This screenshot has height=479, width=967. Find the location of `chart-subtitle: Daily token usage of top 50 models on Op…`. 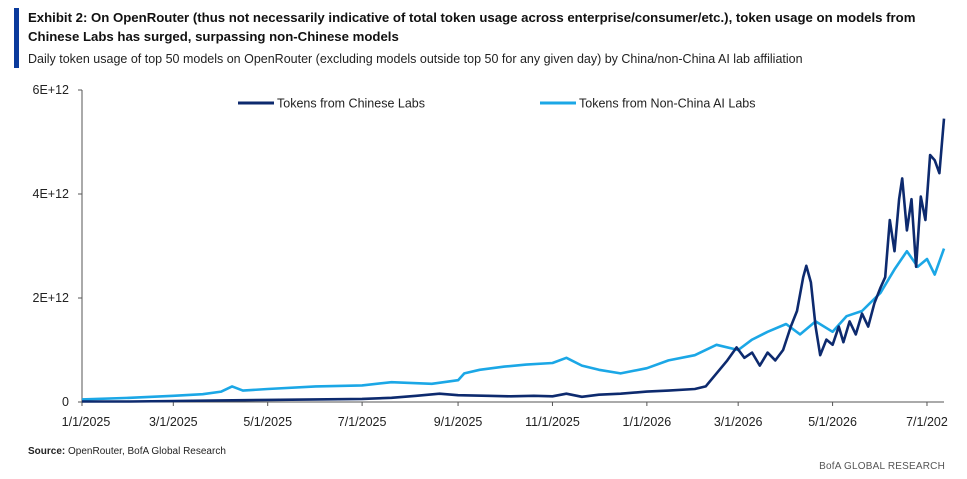

chart-subtitle: Daily token usage of top 50 models on Op… is located at coordinates (415, 59).